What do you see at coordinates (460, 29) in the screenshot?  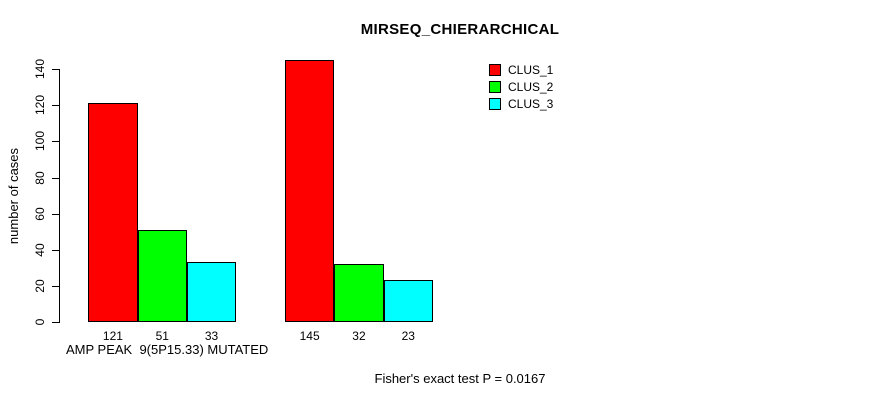 I see `chart-title: MIRSEQ_CHIERARCHICAL` at bounding box center [460, 29].